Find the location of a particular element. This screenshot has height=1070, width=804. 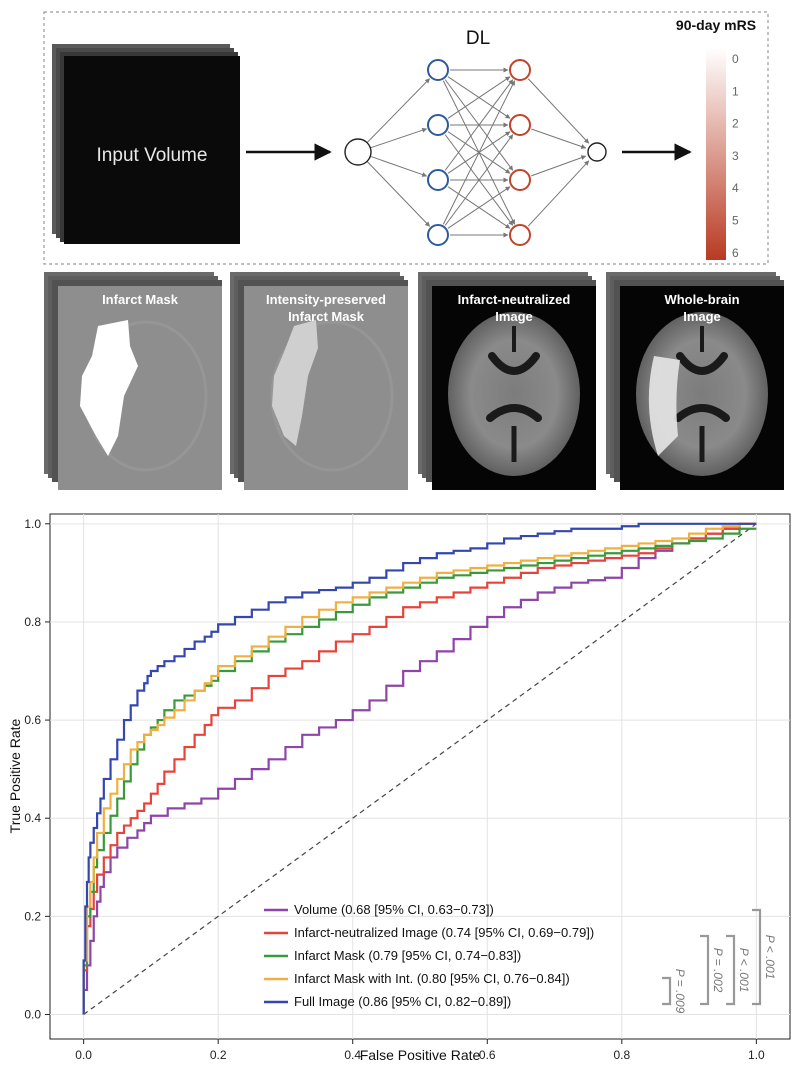

input-variant-label: Whole-brain is located at coordinates (701, 299).